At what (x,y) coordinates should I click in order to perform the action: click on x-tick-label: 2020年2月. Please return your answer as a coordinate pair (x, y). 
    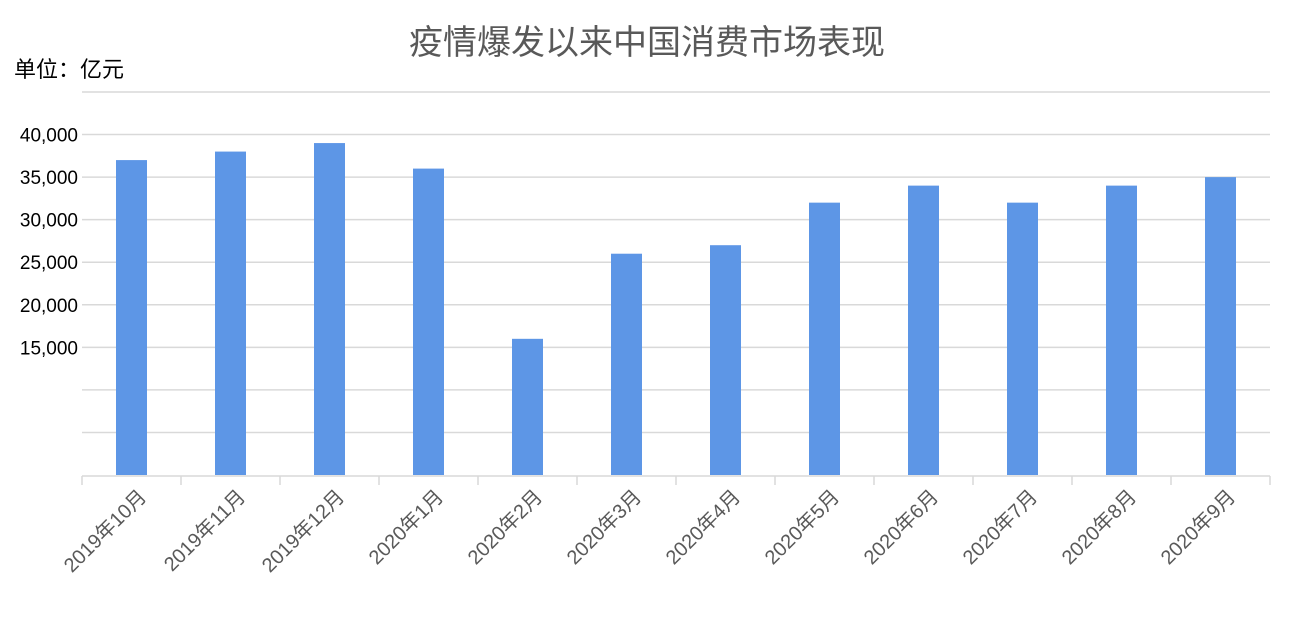
    Looking at the image, I should click on (505, 527).